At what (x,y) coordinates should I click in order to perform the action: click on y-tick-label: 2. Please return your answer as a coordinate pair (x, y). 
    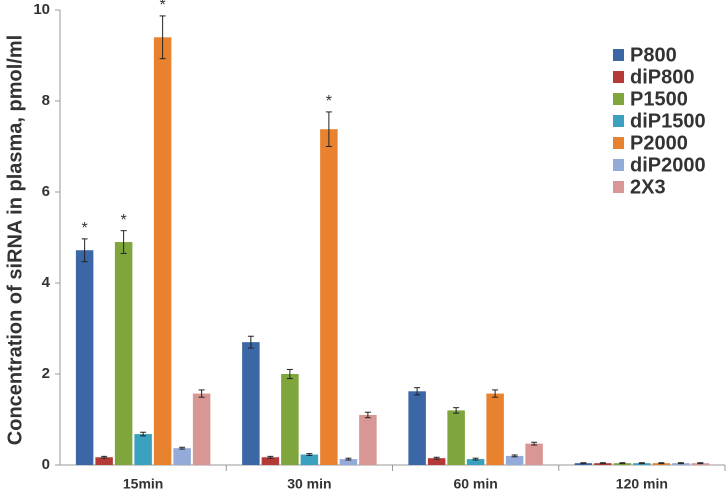
    Looking at the image, I should click on (46, 373).